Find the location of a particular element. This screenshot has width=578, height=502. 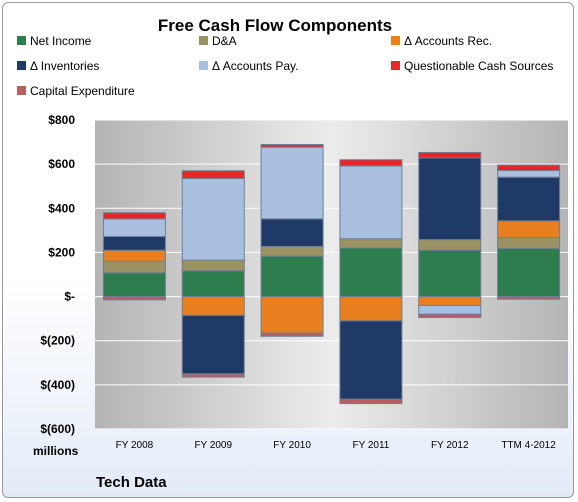

bar-questionable-cash-sources-fy-2009 is located at coordinates (213, 174).